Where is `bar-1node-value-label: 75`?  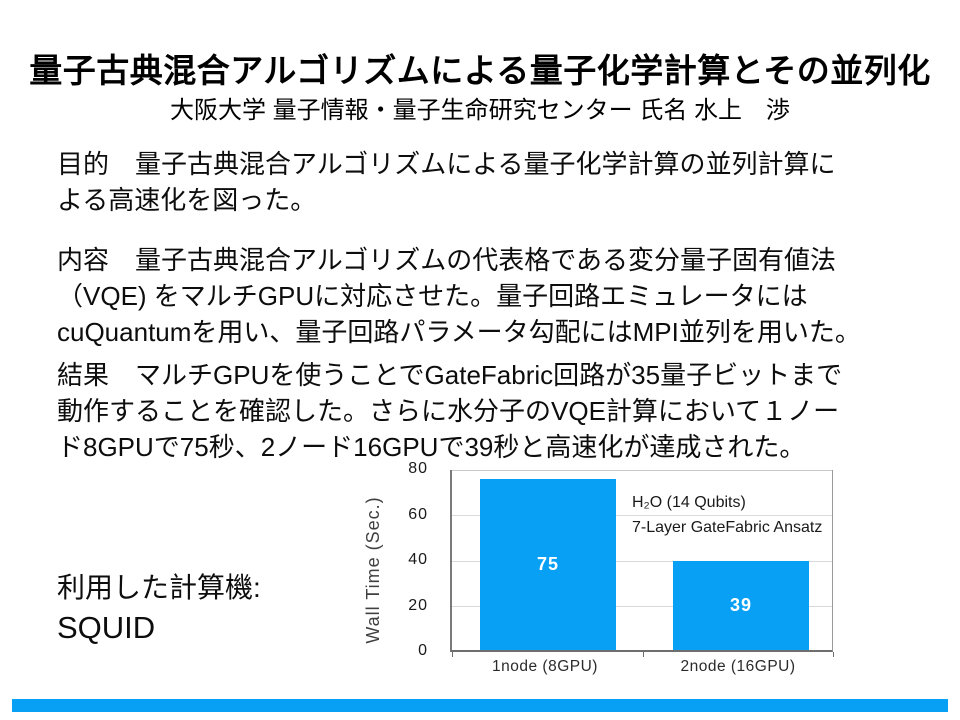 bar-1node-value-label: 75 is located at coordinates (548, 564).